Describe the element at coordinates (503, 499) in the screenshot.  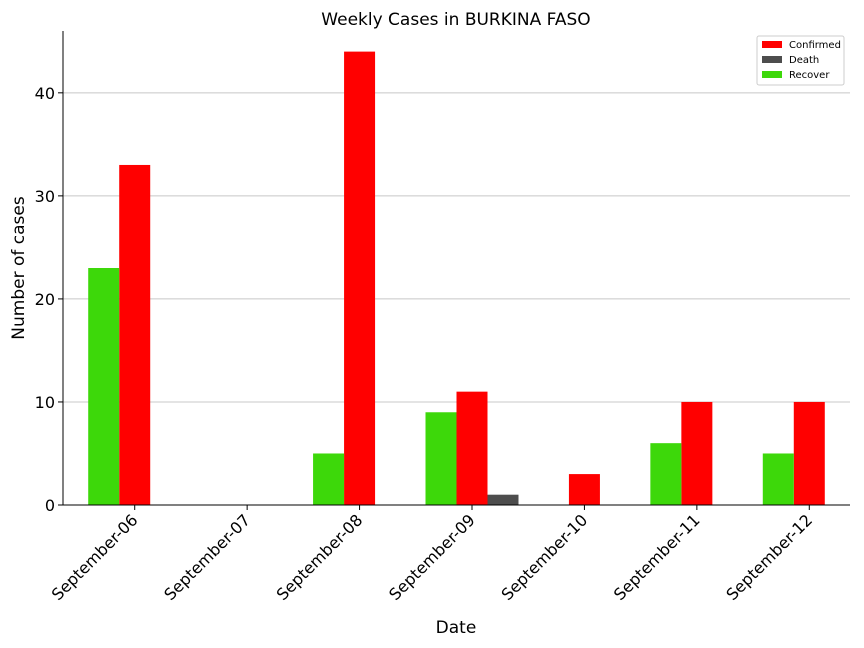
I see `bar-death` at that location.